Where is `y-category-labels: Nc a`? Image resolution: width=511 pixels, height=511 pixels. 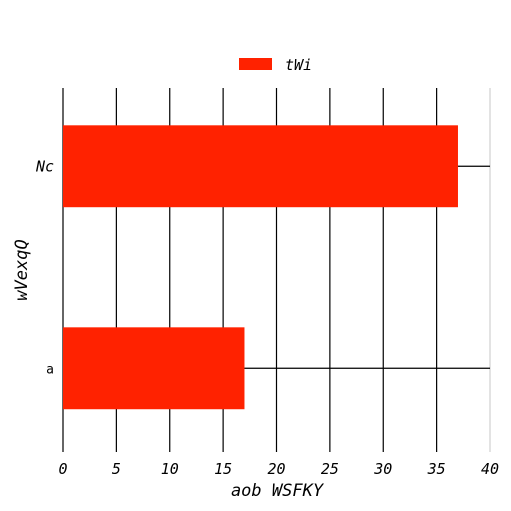 y-category-labels: Nc a is located at coordinates (44, 267).